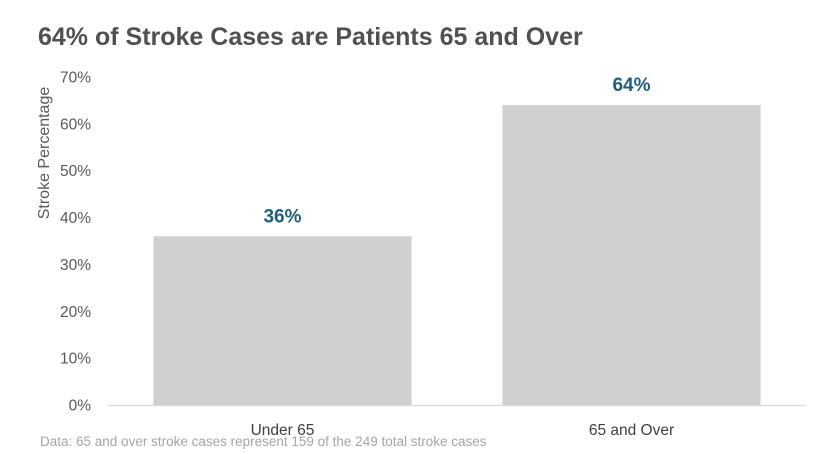 This screenshot has width=829, height=454. I want to click on y-tick-label: 70%, so click(75, 78).